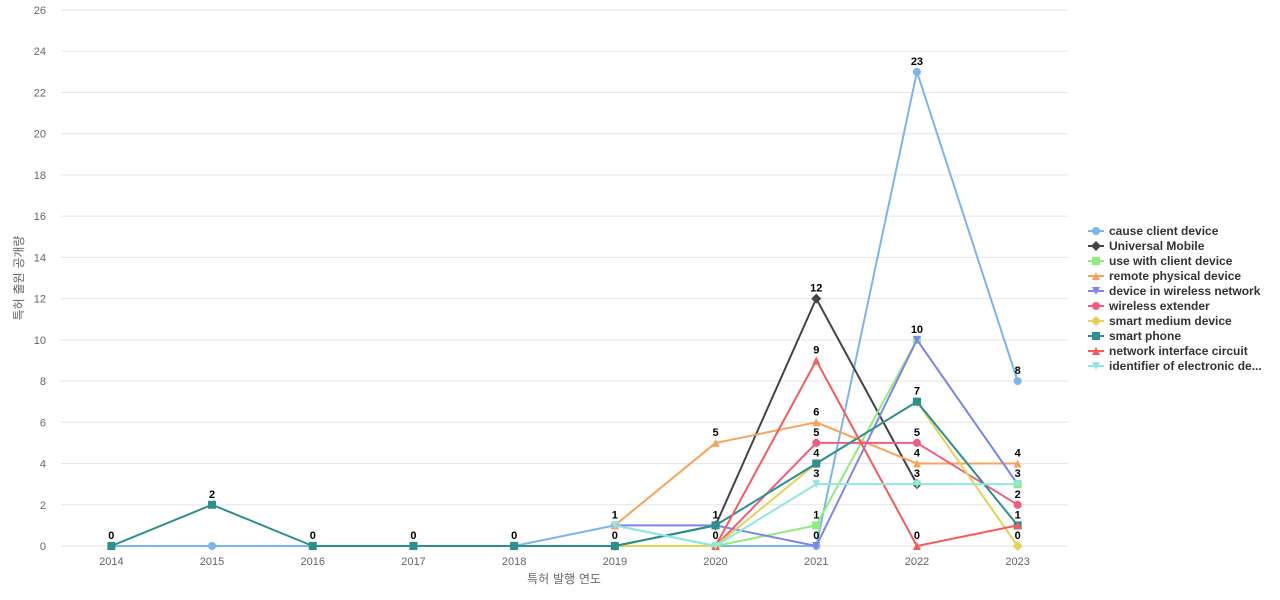 Image resolution: width=1280 pixels, height=600 pixels. I want to click on x-tick-label: 2022, so click(917, 562).